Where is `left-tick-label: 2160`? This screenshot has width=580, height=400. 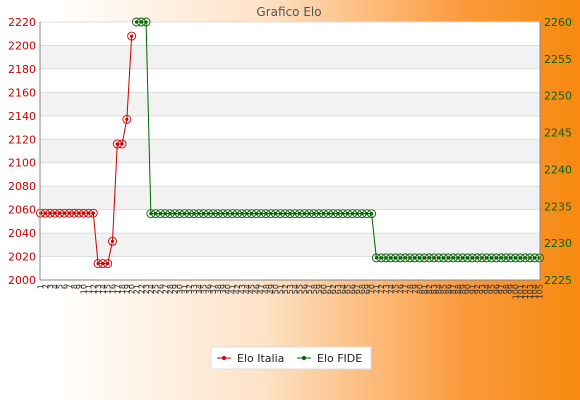
left-tick-label: 2160 is located at coordinates (22, 92).